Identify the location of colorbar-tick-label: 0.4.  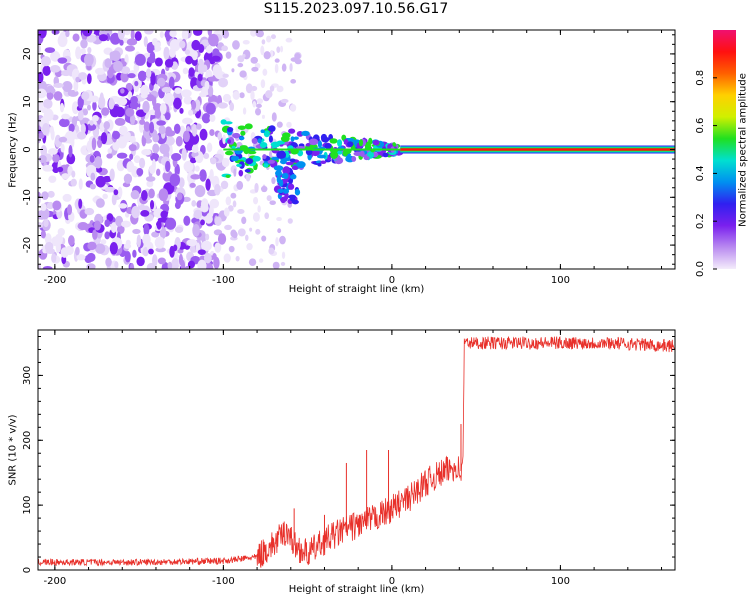
(700, 173).